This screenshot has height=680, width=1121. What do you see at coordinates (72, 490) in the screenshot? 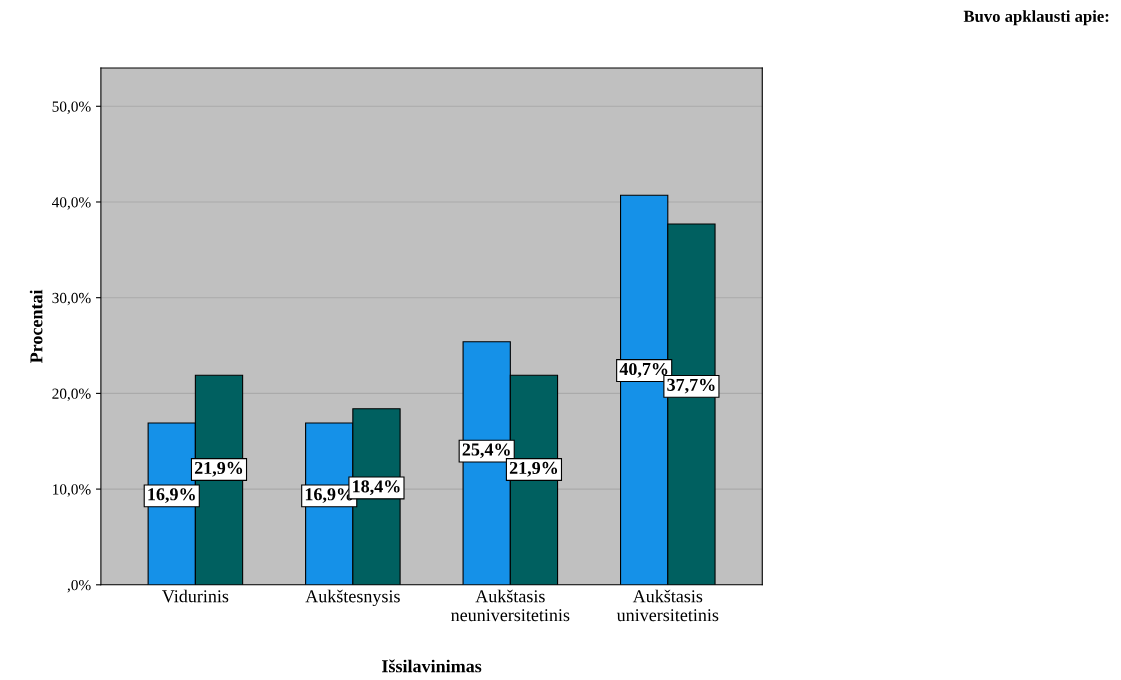
I see `y-tick-label: 10,0%` at bounding box center [72, 490].